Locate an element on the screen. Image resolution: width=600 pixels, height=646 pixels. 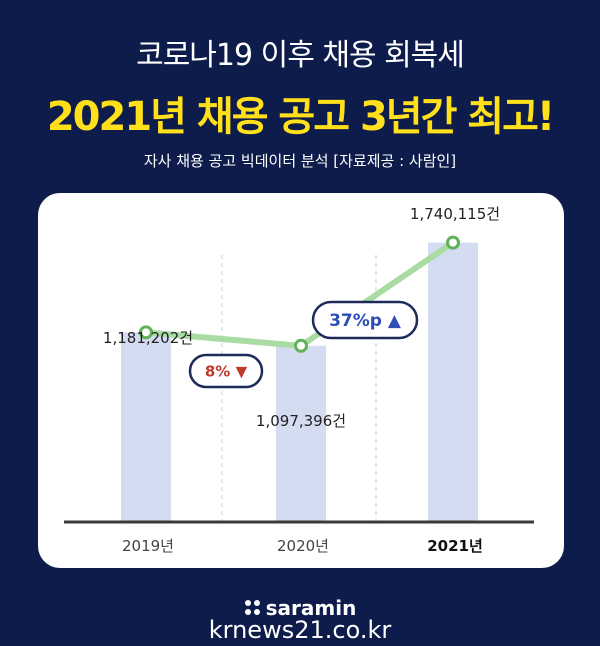
value-label-2: 1,097,396건 is located at coordinates (301, 421).